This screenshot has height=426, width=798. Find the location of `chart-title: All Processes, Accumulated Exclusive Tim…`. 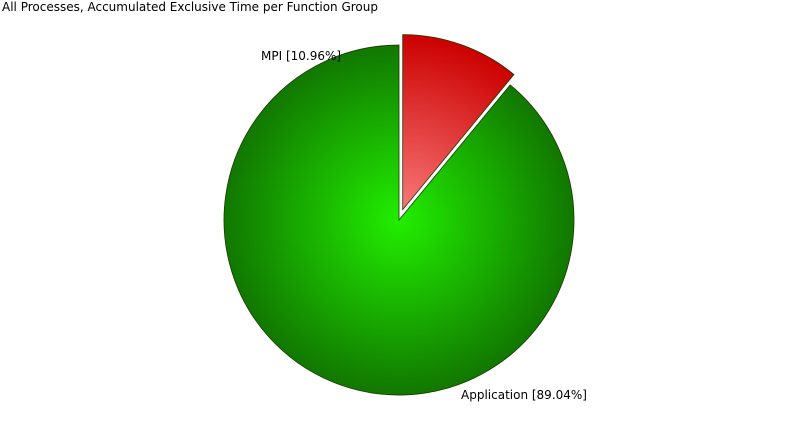

chart-title: All Processes, Accumulated Exclusive Tim… is located at coordinates (190, 7).